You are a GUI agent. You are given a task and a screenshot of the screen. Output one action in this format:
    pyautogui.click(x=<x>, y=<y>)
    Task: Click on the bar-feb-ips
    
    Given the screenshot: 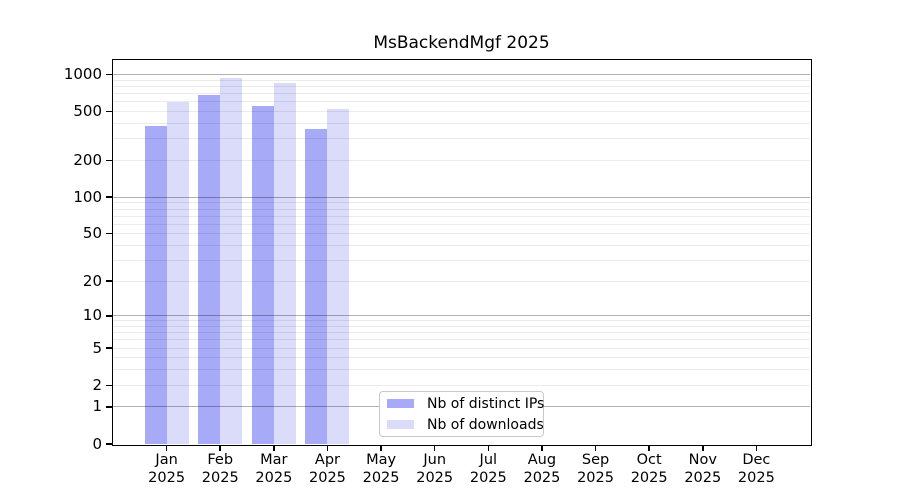 What is the action you would take?
    pyautogui.click(x=209, y=269)
    